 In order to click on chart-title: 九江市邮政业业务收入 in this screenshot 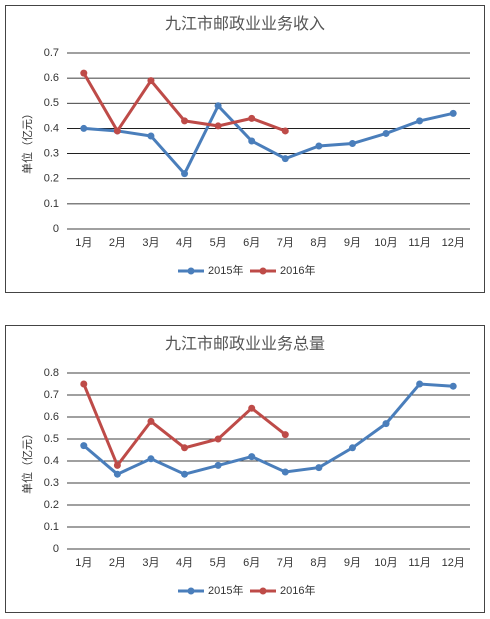, I will do `click(245, 24)`.